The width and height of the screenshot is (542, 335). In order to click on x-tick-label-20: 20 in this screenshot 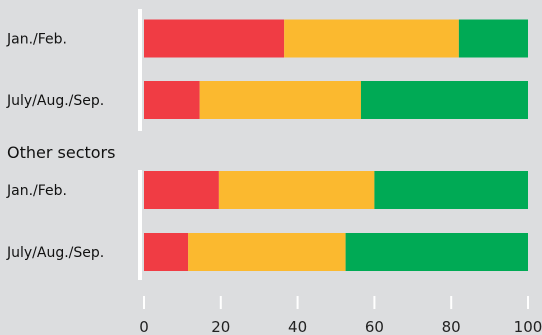, I will do `click(220, 326)`.